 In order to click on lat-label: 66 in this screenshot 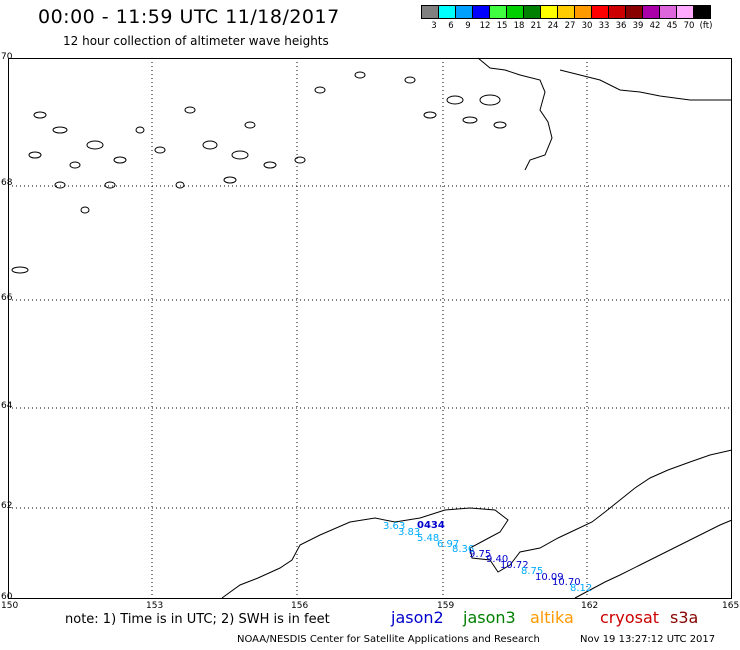, I will do `click(7, 298)`.